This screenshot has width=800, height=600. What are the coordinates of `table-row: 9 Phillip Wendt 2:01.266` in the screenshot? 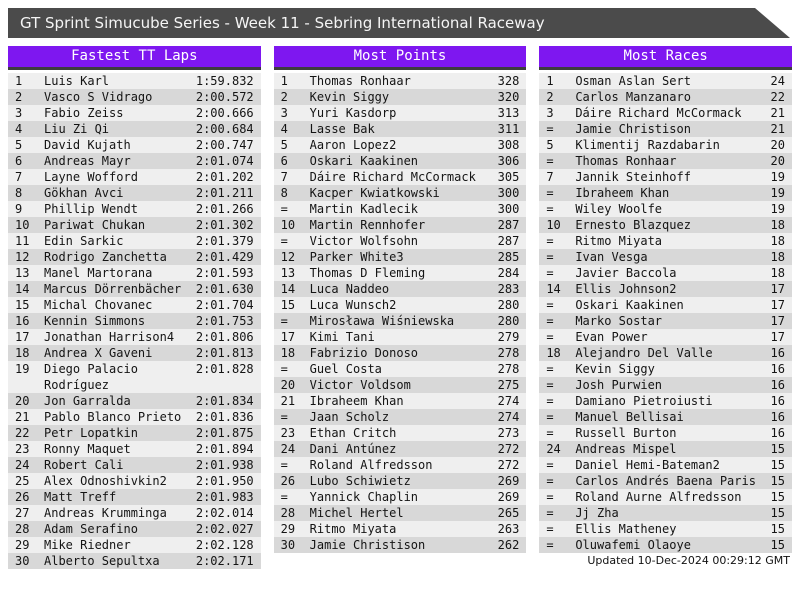 It's located at (134, 209).